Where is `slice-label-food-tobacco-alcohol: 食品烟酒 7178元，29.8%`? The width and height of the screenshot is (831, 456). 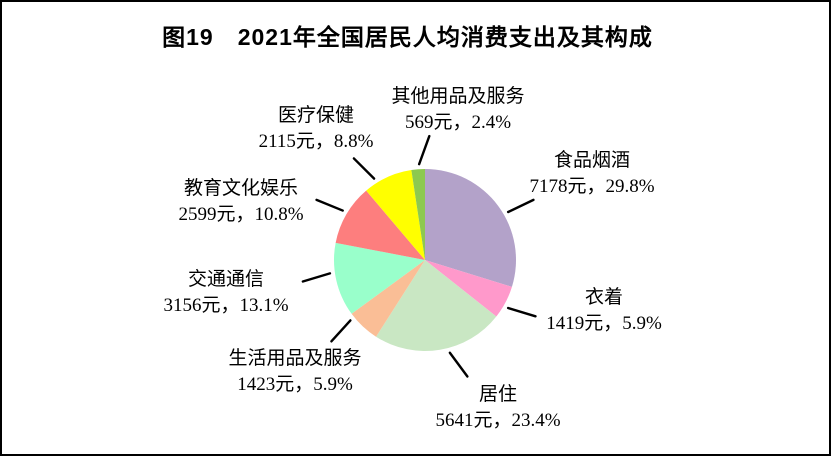
slice-label-food-tobacco-alcohol: 食品烟酒 7178元，29.8% is located at coordinates (591, 174).